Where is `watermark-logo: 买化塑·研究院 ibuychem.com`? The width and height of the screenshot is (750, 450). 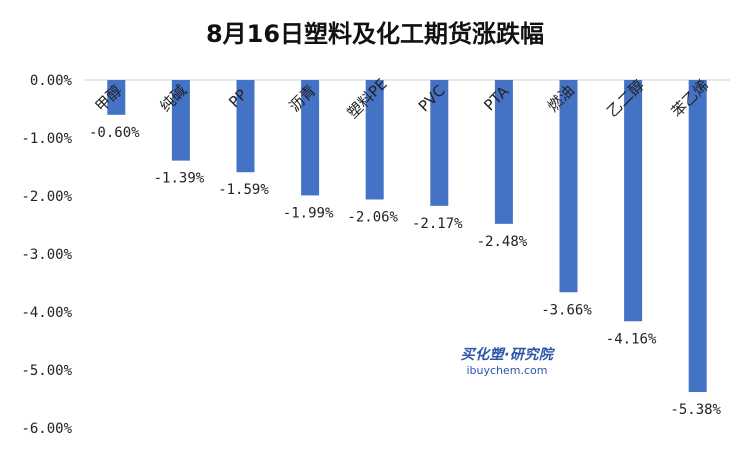
watermark-logo: 买化塑·研究院 ibuychem.com is located at coordinates (507, 360).